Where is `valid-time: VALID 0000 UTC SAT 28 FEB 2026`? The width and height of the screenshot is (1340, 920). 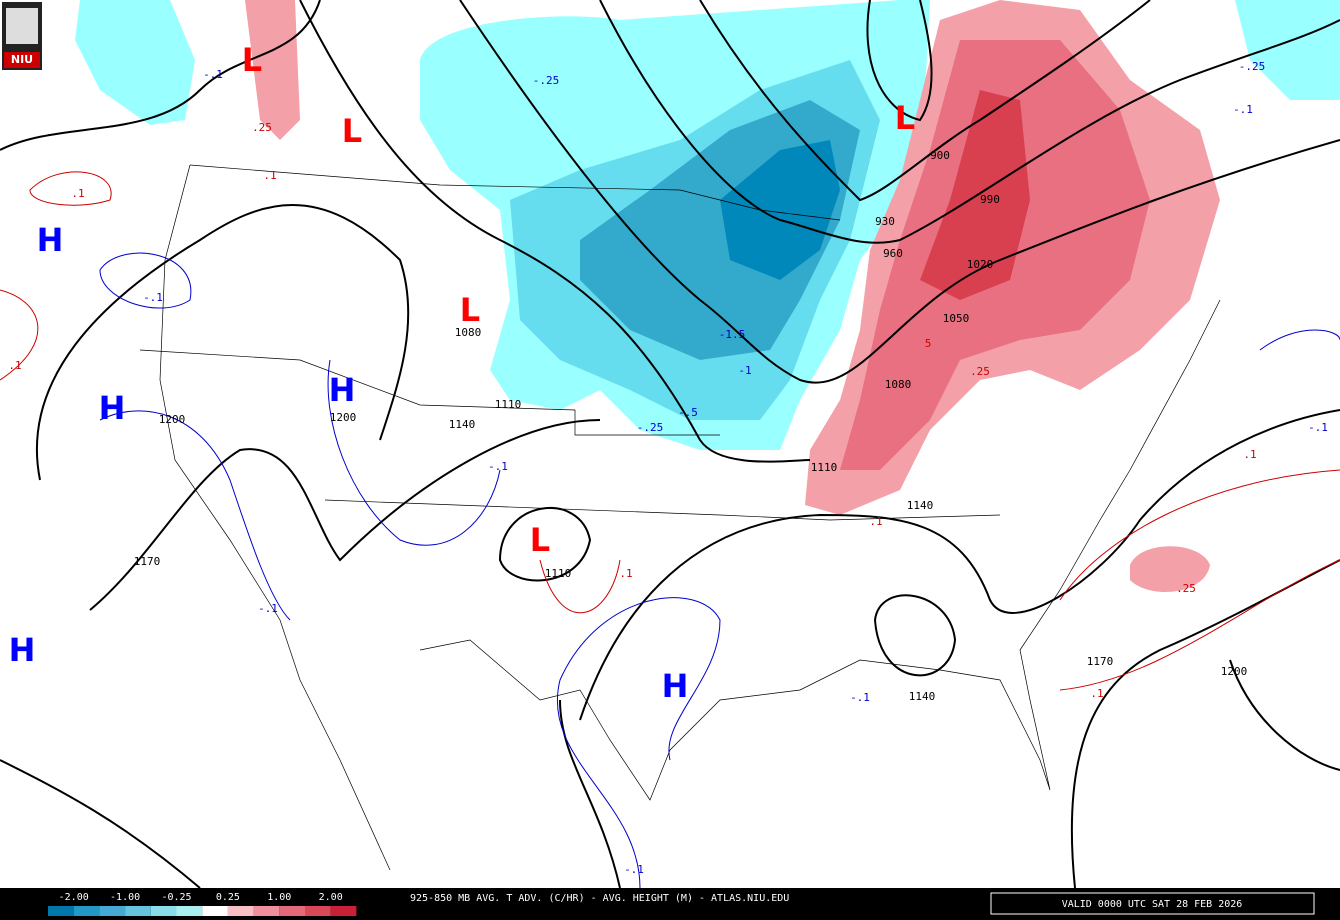
valid-time: VALID 0000 UTC SAT 28 FEB 2026 is located at coordinates (1152, 904).